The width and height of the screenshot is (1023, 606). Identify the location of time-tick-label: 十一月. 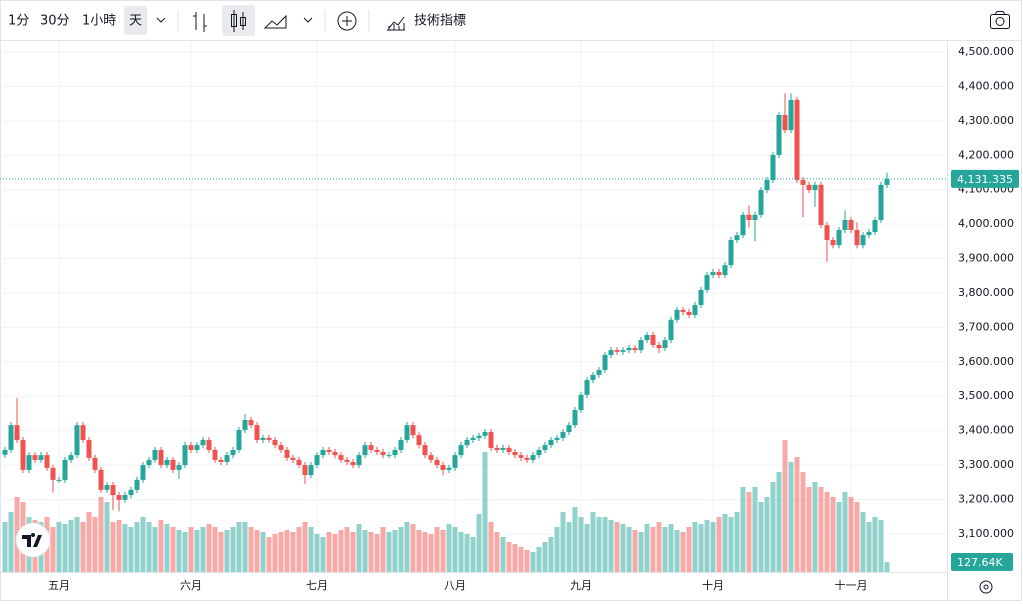
(851, 585).